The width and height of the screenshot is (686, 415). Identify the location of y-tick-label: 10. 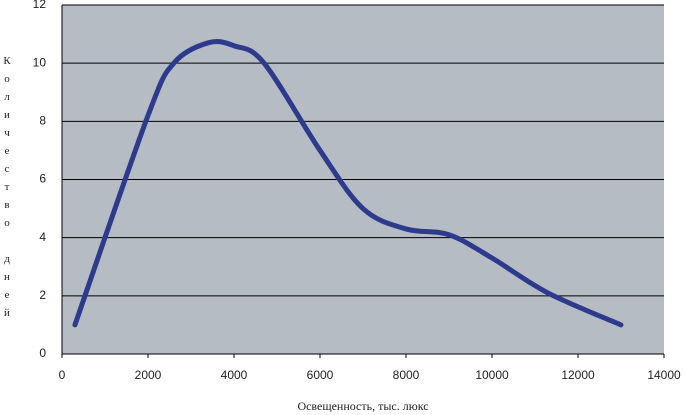
(40, 62).